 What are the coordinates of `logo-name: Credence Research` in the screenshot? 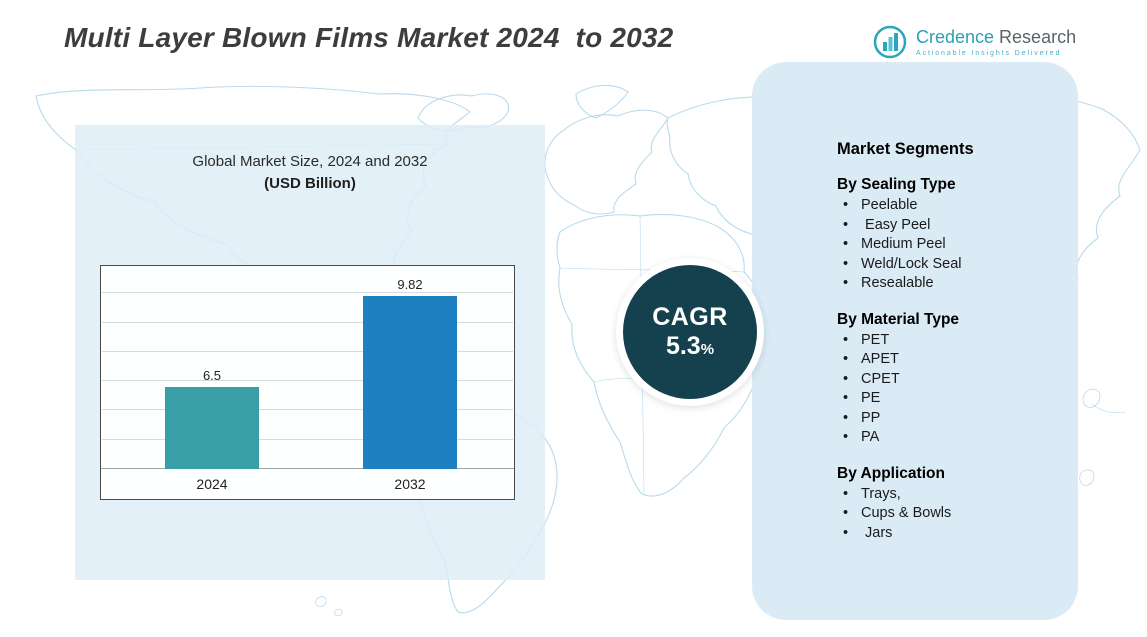 It's located at (996, 37).